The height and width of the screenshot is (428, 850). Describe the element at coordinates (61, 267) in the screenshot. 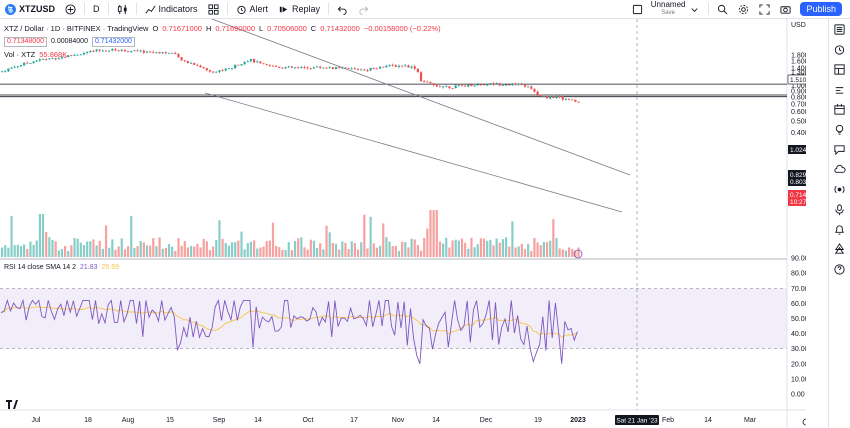

I see `rsi-legend: RSI 14 close SMA 14 2 21.83 25.69` at that location.